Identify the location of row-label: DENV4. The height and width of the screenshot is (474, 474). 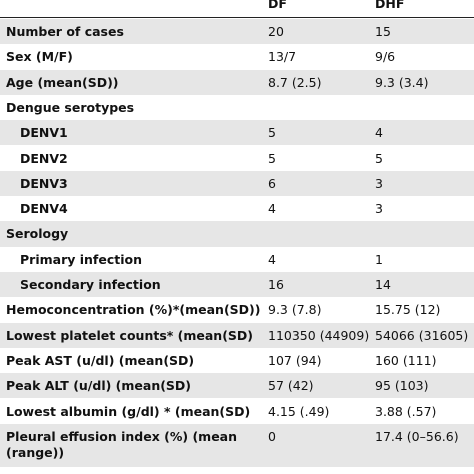
(44, 209).